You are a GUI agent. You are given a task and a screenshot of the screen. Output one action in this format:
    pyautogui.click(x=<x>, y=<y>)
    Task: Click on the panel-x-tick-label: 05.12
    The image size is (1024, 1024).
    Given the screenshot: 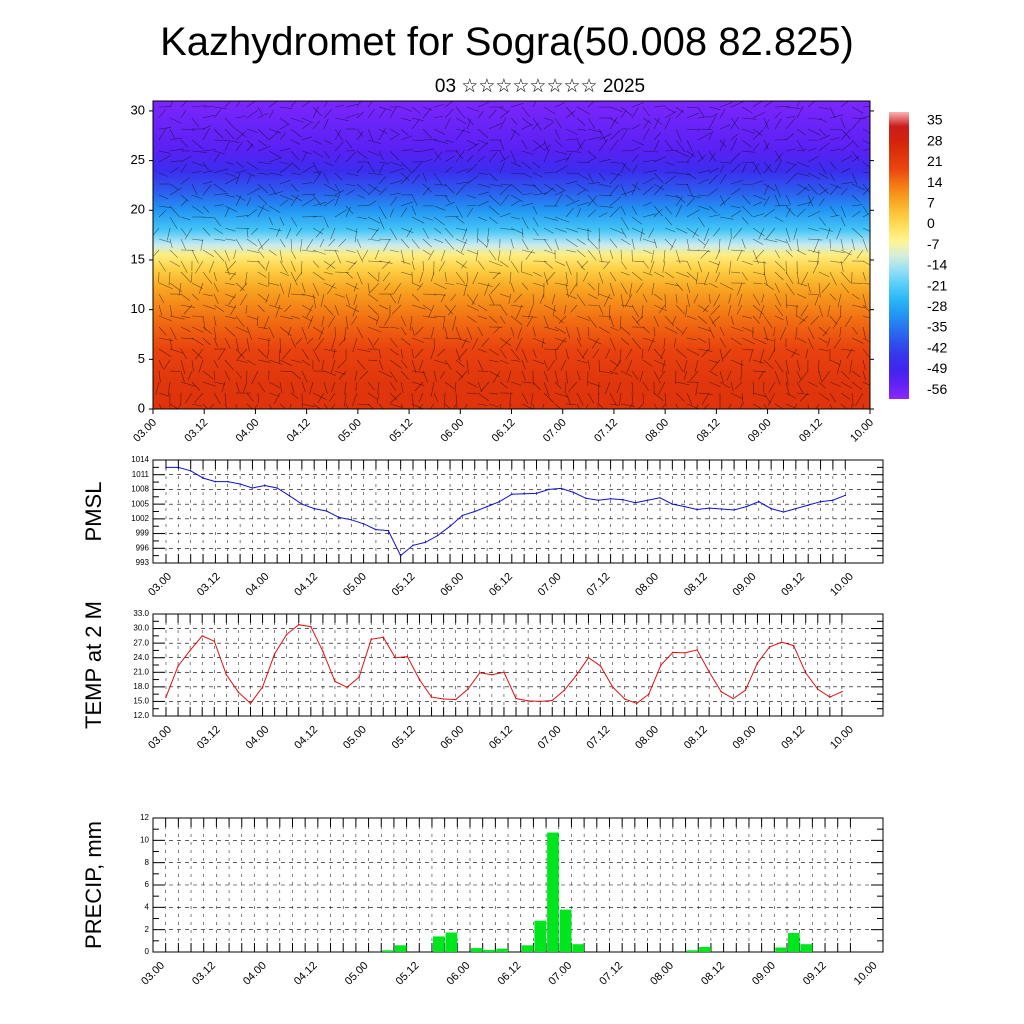 What is the action you would take?
    pyautogui.click(x=404, y=738)
    